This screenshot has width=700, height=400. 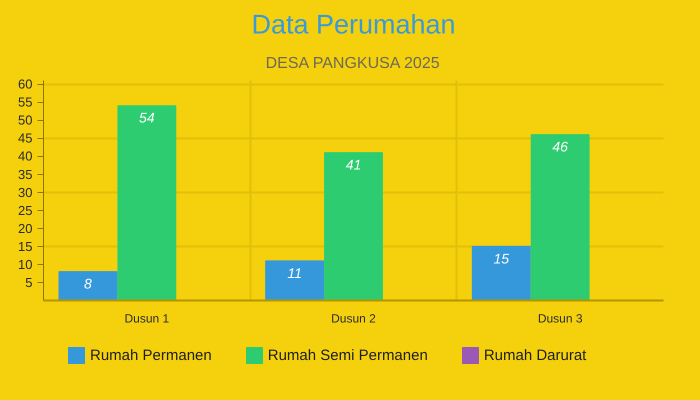 What do you see at coordinates (353, 25) in the screenshot?
I see `chart-title: Data Perumahan` at bounding box center [353, 25].